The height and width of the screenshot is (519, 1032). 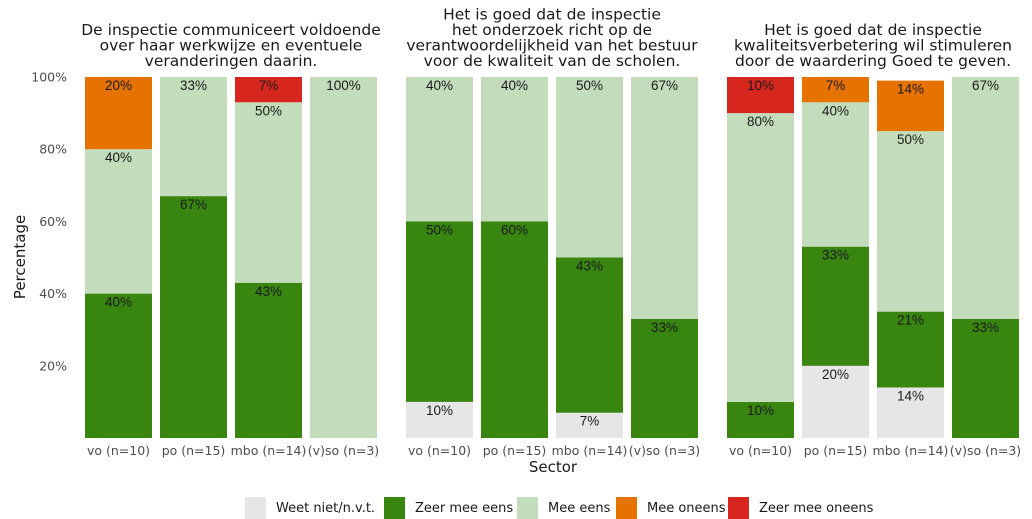 What do you see at coordinates (514, 229) in the screenshot?
I see `bar-data-label: 60%` at bounding box center [514, 229].